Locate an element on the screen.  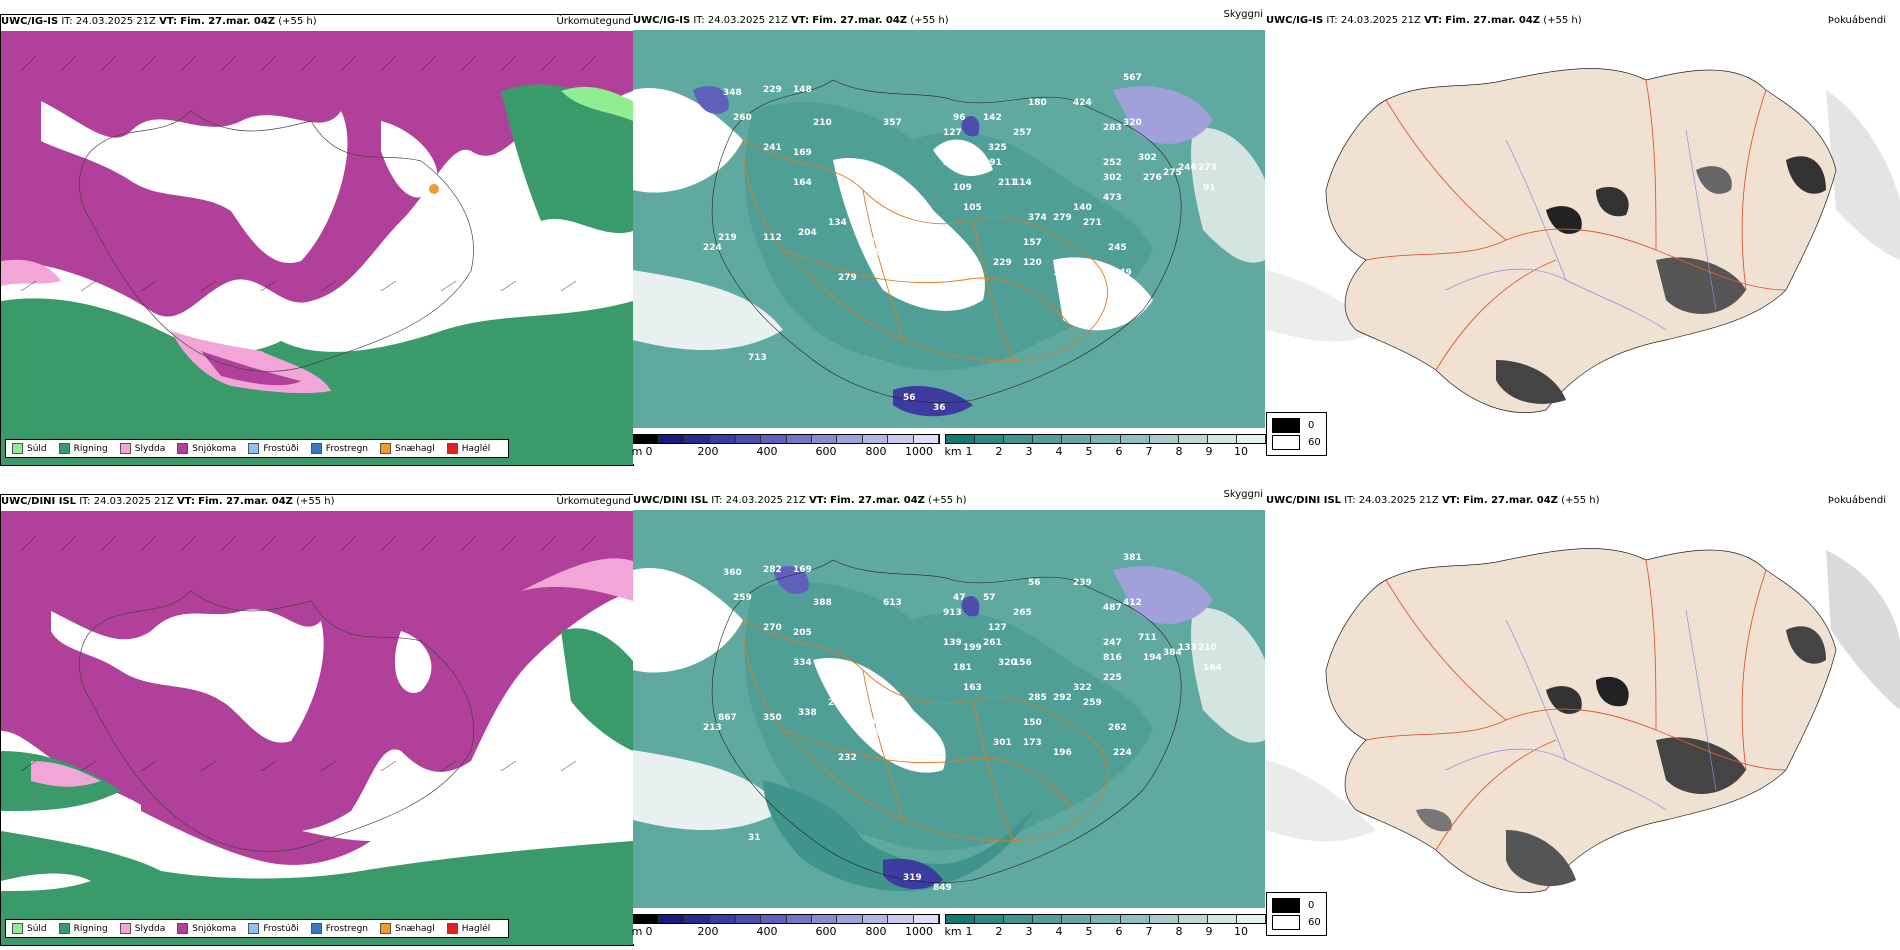
peak-label: 153 is located at coordinates (972, 168).